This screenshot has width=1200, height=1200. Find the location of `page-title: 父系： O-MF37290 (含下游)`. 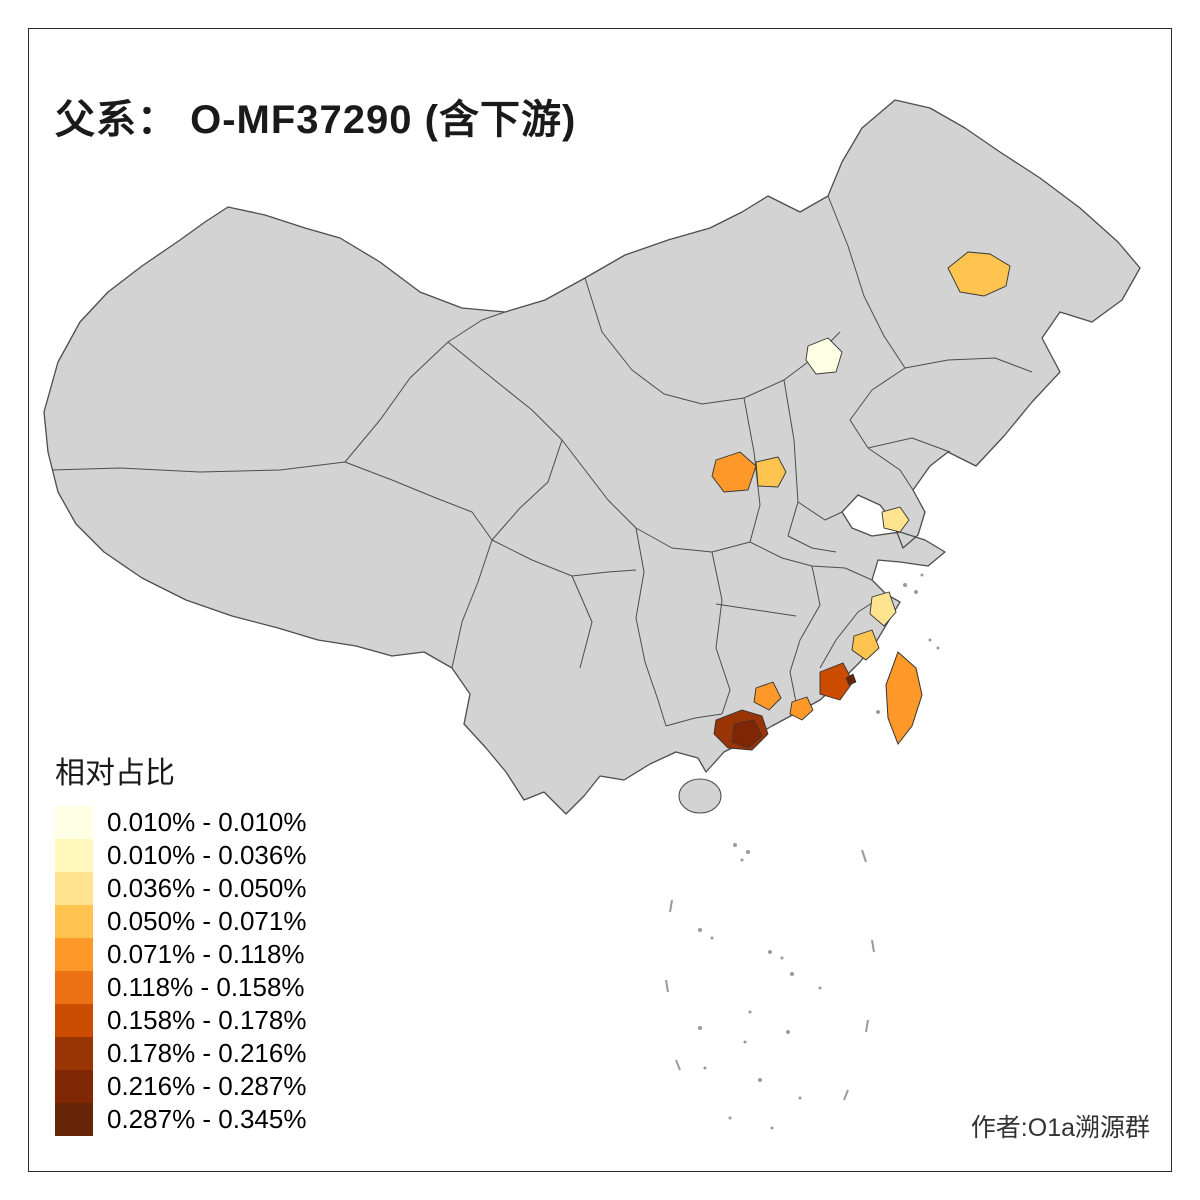

page-title: 父系： O-MF37290 (含下游) is located at coordinates (316, 119).